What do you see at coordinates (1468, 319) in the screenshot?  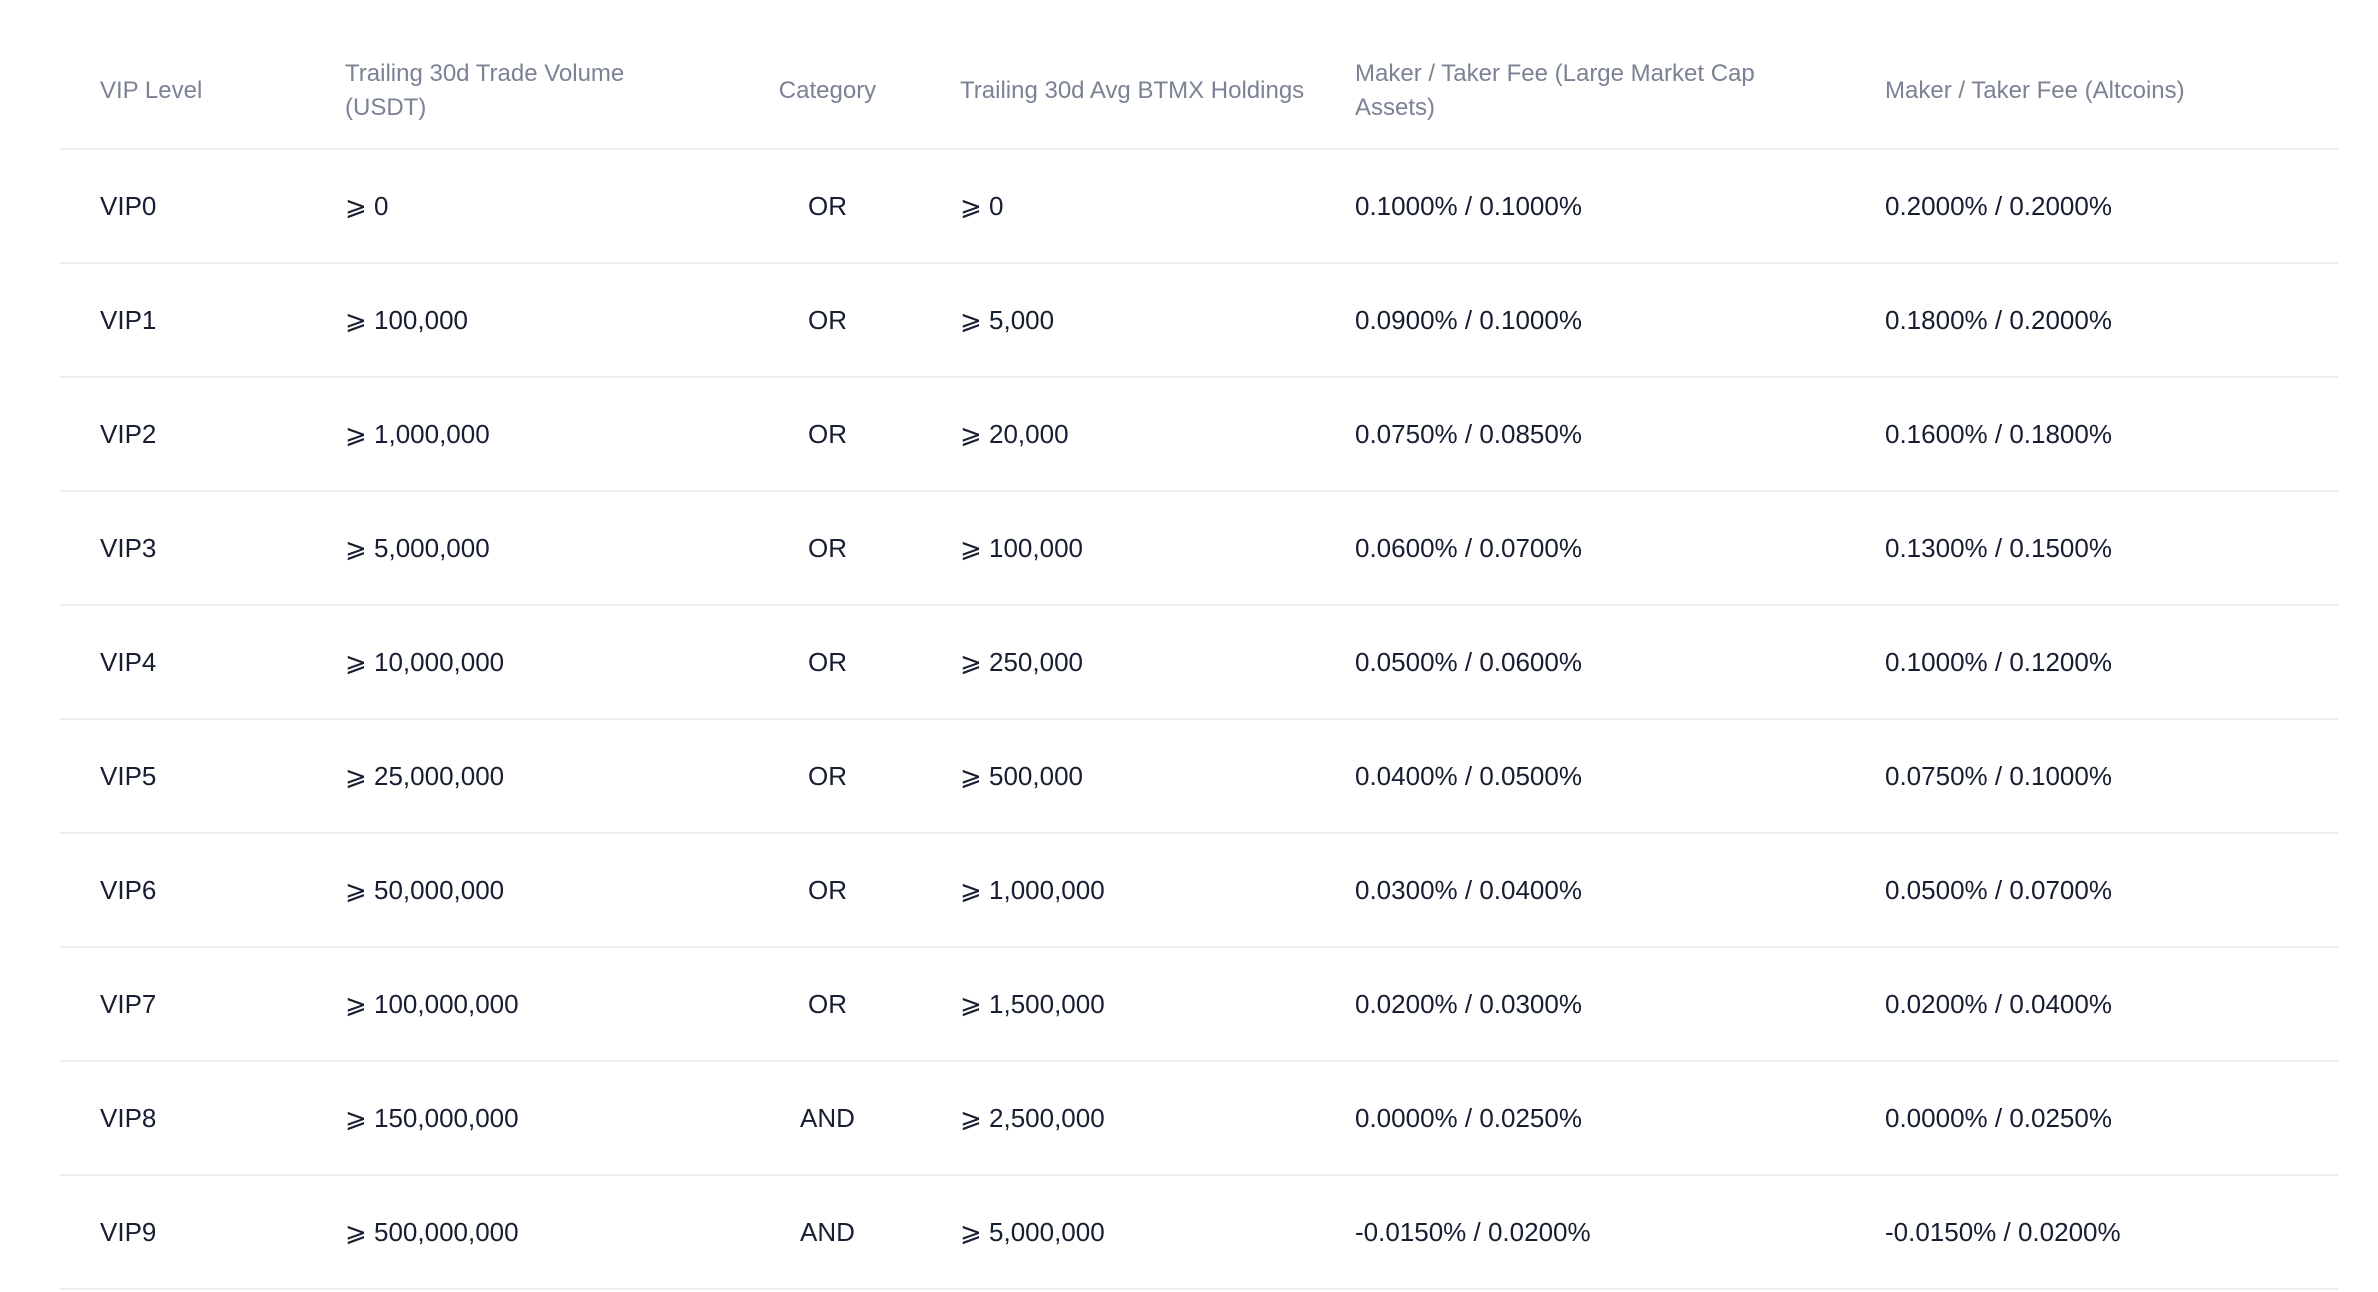 I see `fee-large-cap-cell: 0.0900% / 0.1000%` at bounding box center [1468, 319].